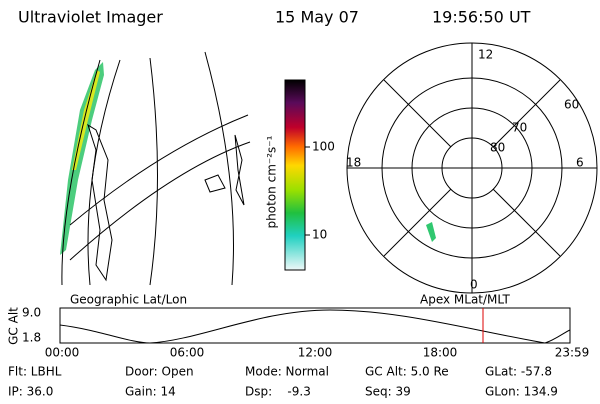 Image resolution: width=600 pixels, height=404 pixels. Describe the element at coordinates (272, 181) in the screenshot. I see `colorbar-label: photon cm⁻²s⁻¹` at that location.